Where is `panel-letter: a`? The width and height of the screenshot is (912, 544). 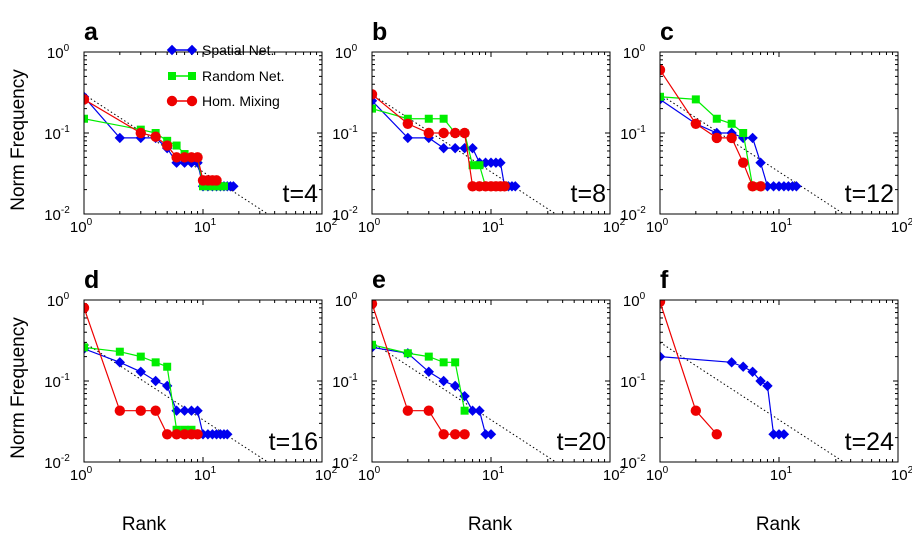
panel-letter: a is located at coordinates (91, 32).